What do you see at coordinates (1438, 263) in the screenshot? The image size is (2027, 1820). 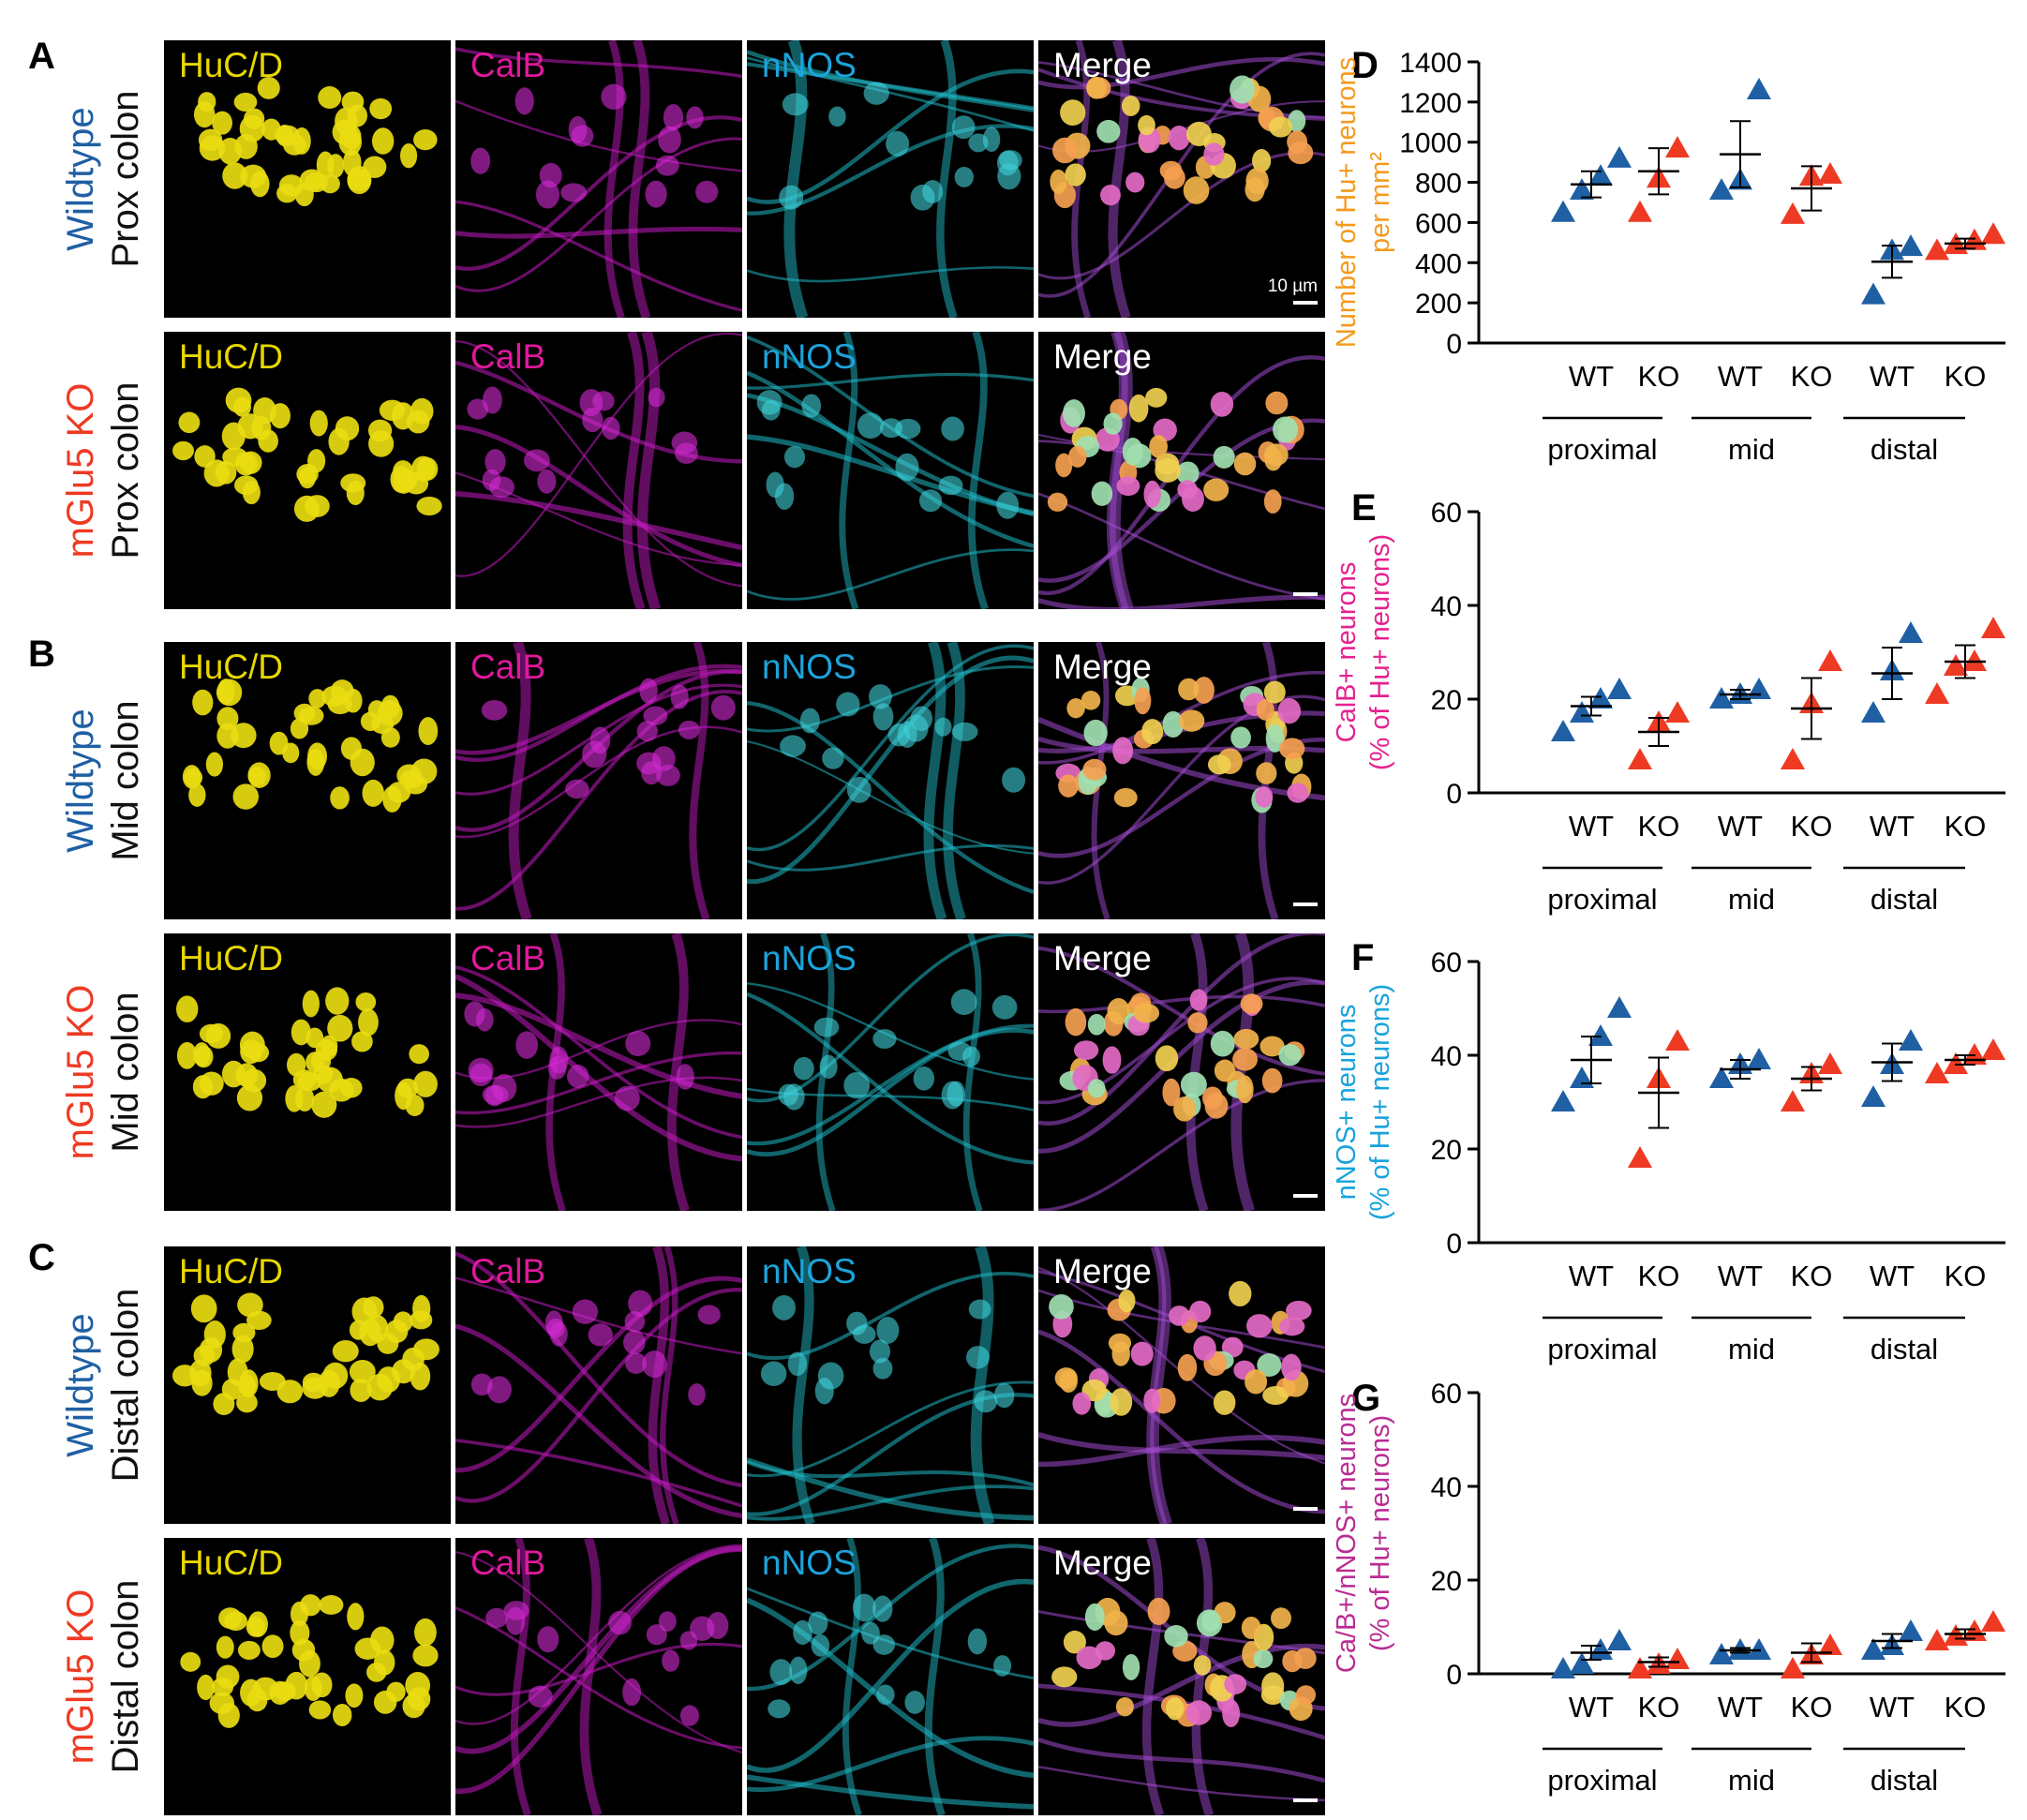 I see `y-tick-label: 400` at bounding box center [1438, 263].